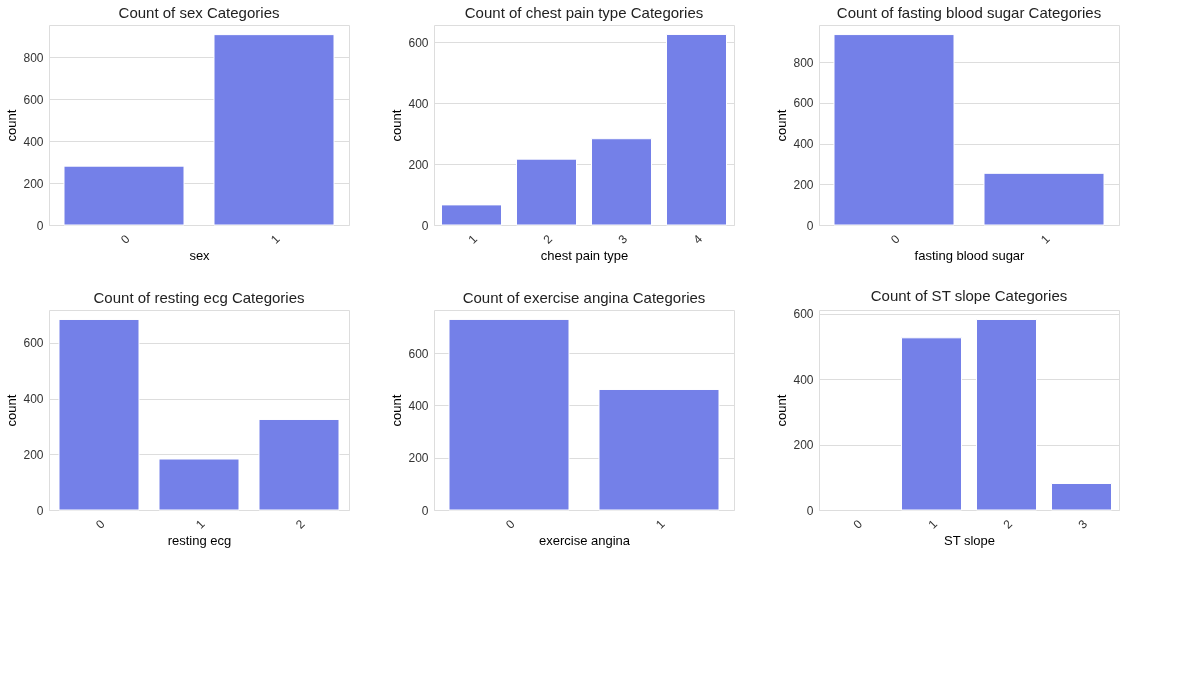 The image size is (1195, 700). I want to click on chart-title: Count of resting ecg Categories, so click(199, 297).